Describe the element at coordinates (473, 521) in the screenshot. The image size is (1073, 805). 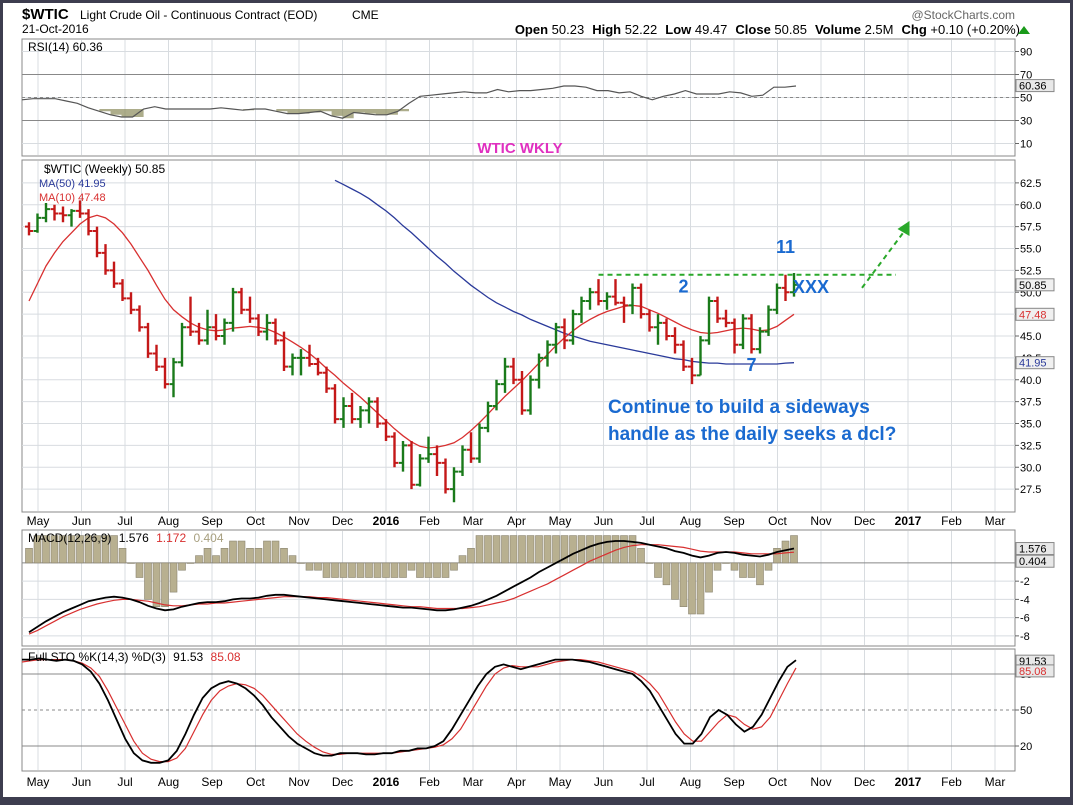
I see `month-label: Mar` at that location.